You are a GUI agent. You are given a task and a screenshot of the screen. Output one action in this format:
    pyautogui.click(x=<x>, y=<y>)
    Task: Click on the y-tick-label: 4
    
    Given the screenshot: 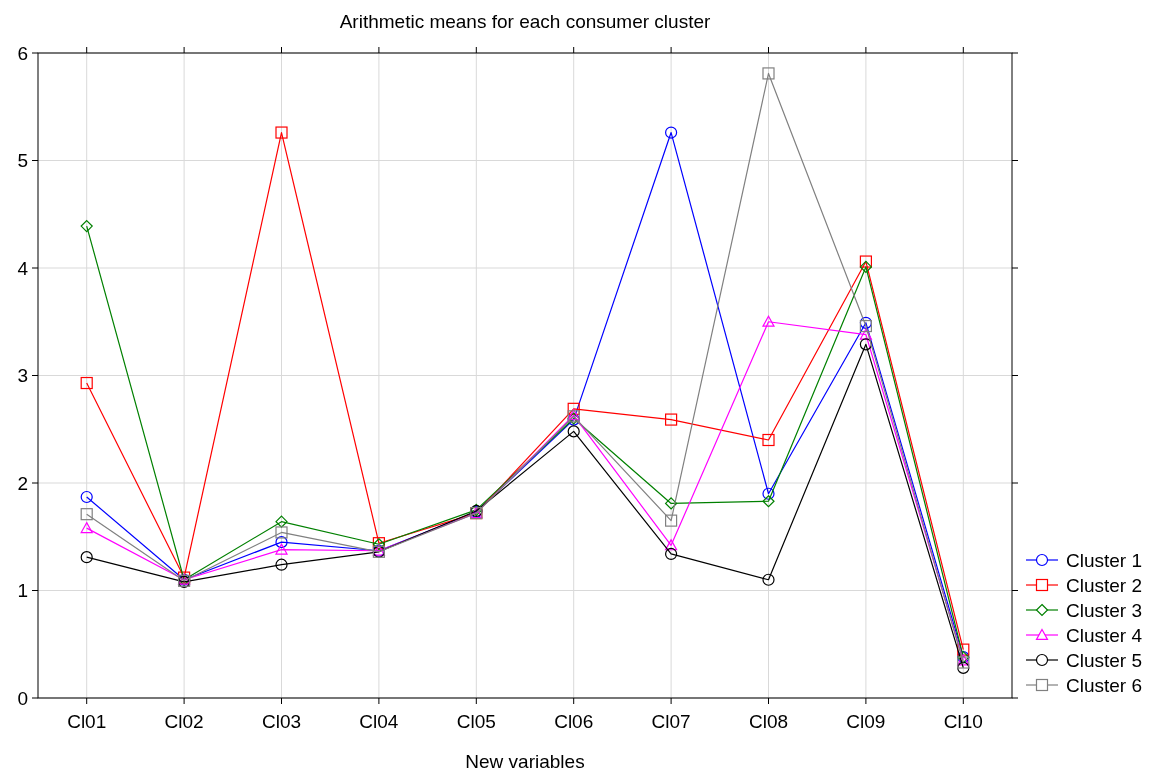 What is the action you would take?
    pyautogui.click(x=23, y=268)
    